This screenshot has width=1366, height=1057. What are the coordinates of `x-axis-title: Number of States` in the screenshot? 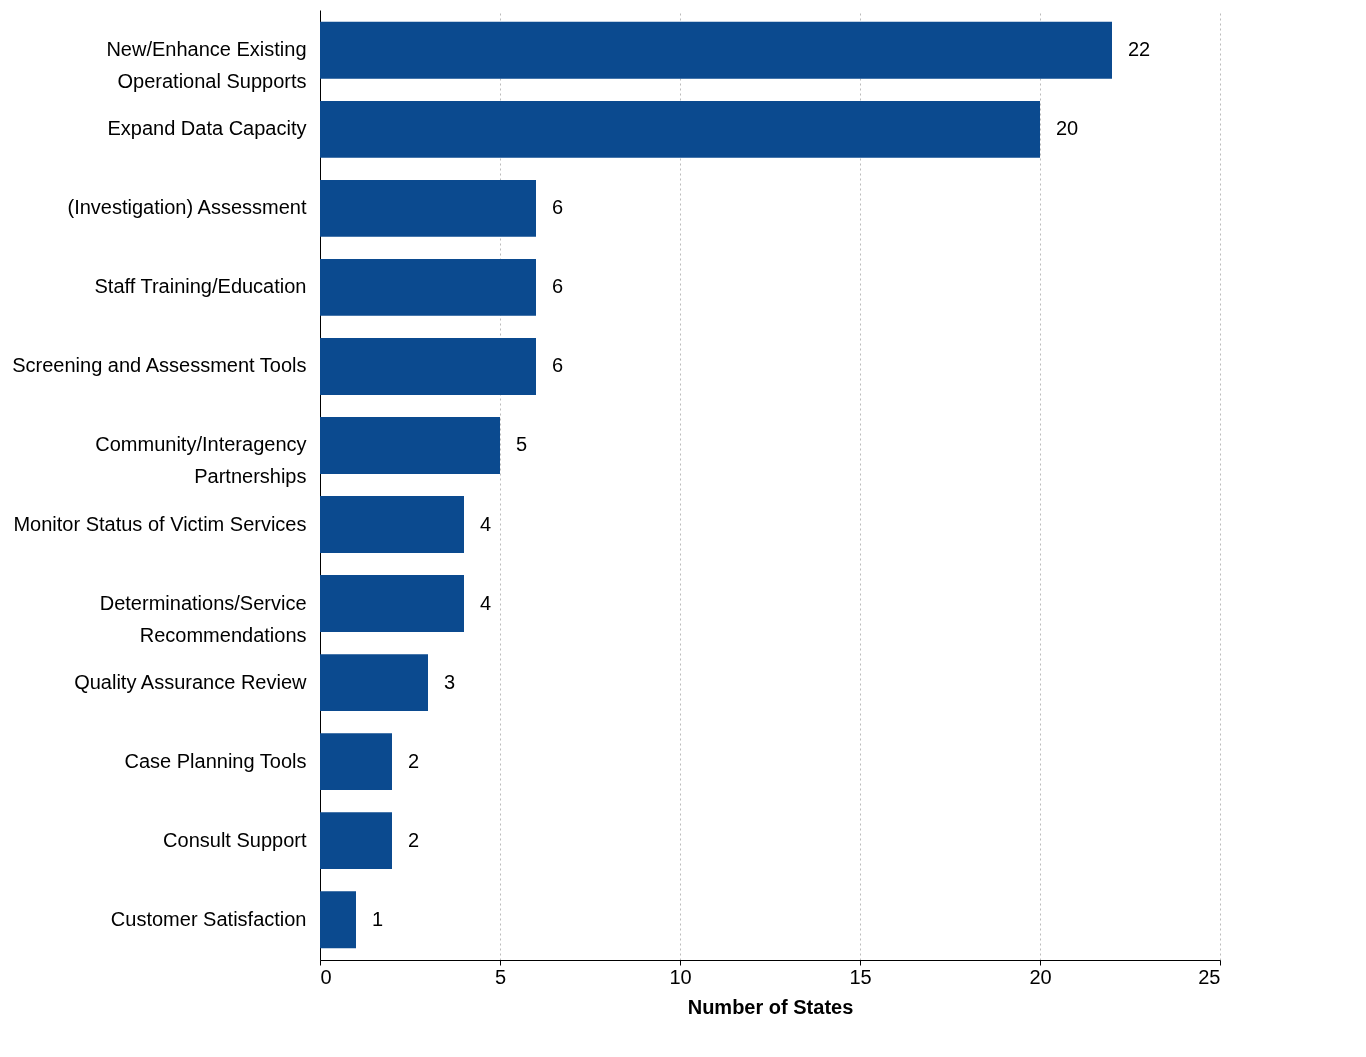 It's located at (770, 1006).